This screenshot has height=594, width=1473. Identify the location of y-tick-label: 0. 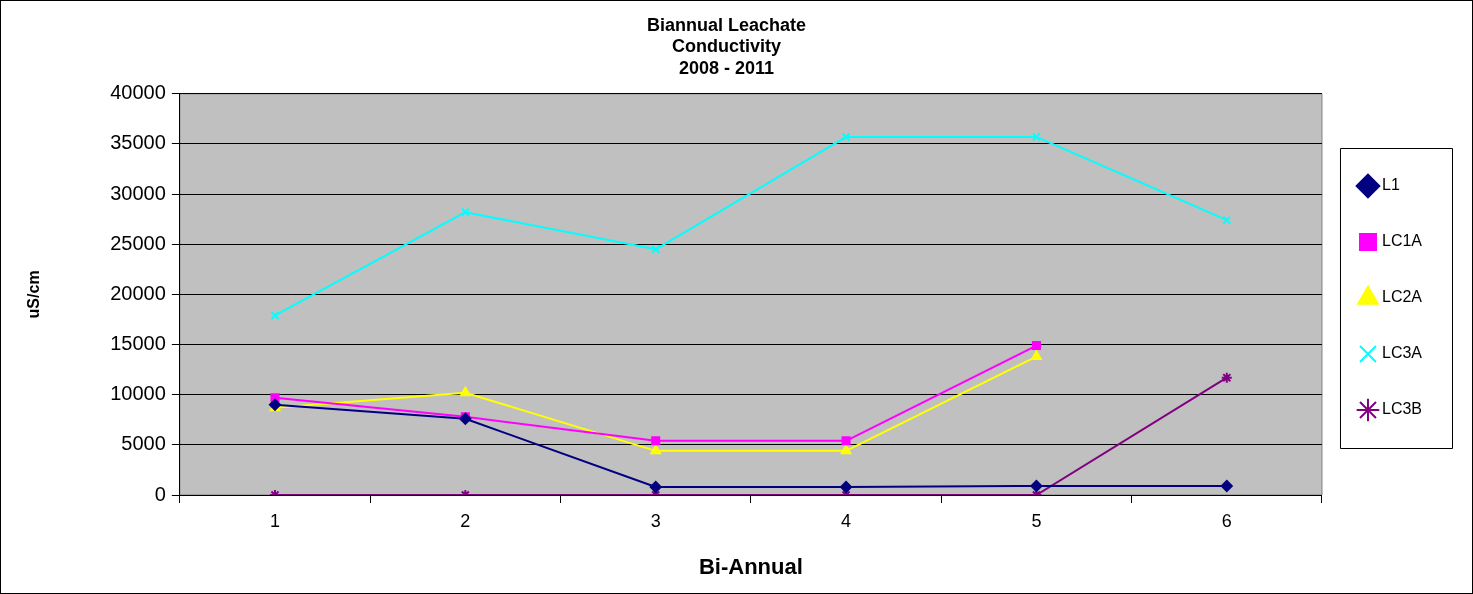
(160, 493).